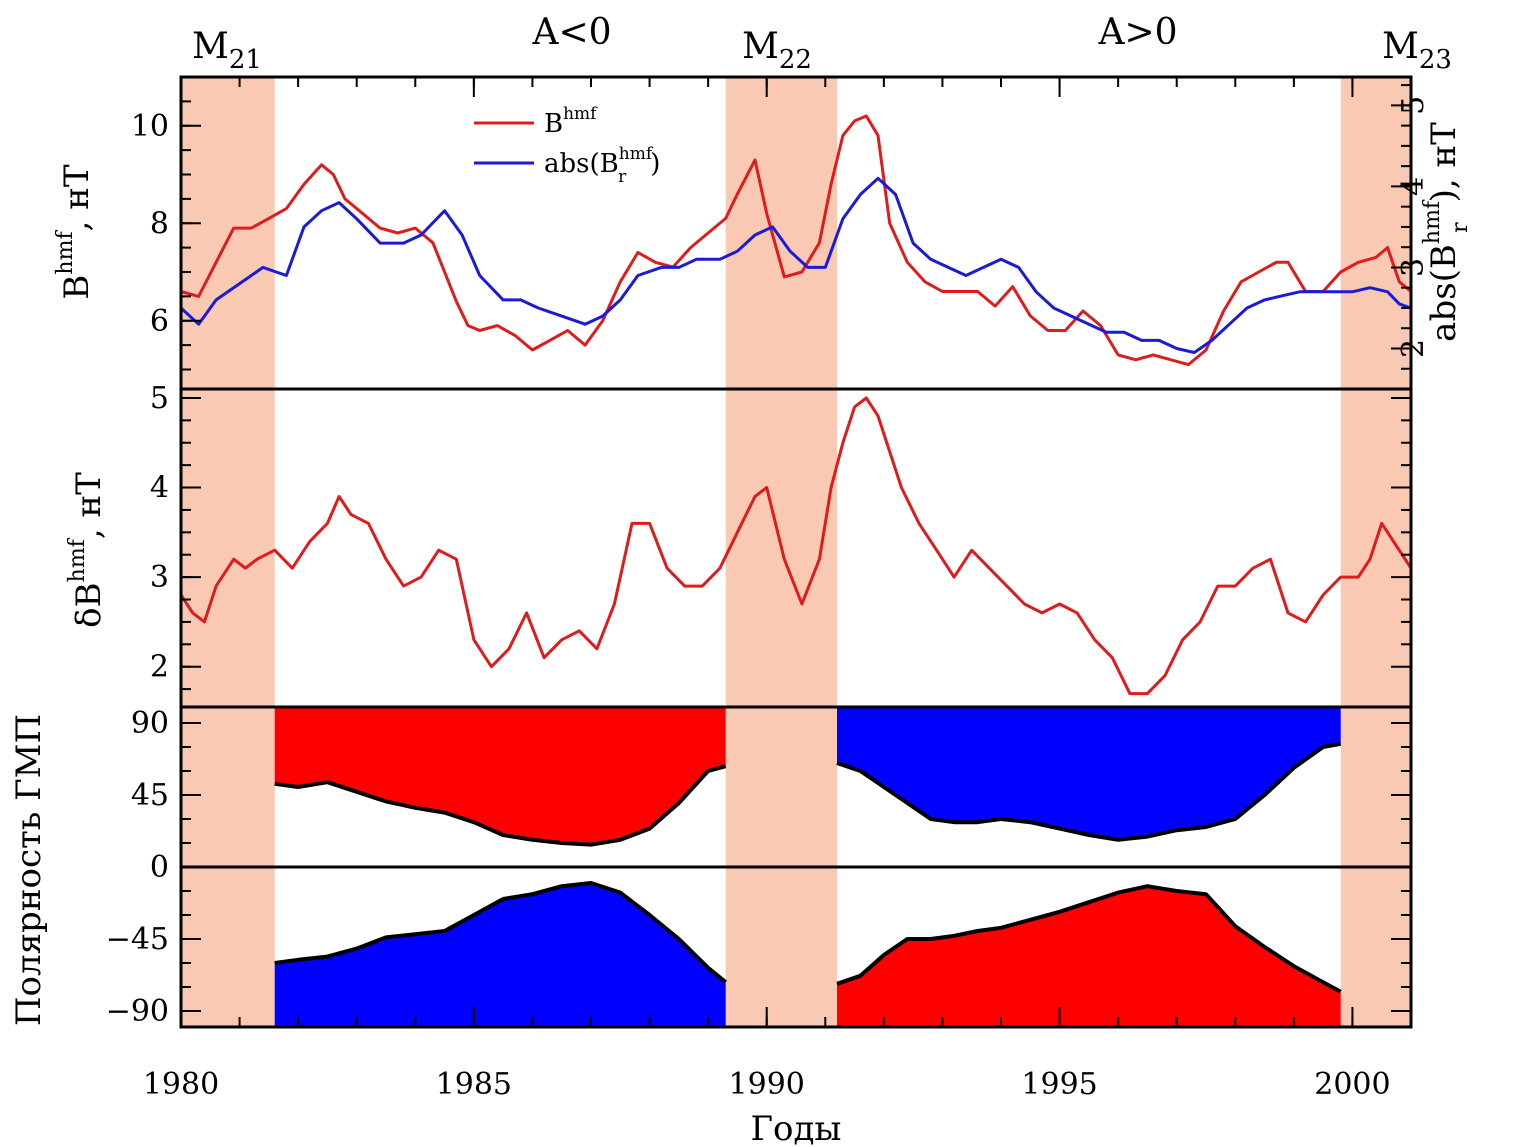 Image resolution: width=1518 pixels, height=1147 pixels. I want to click on y-polarity-tick-label: 0, so click(159, 867).